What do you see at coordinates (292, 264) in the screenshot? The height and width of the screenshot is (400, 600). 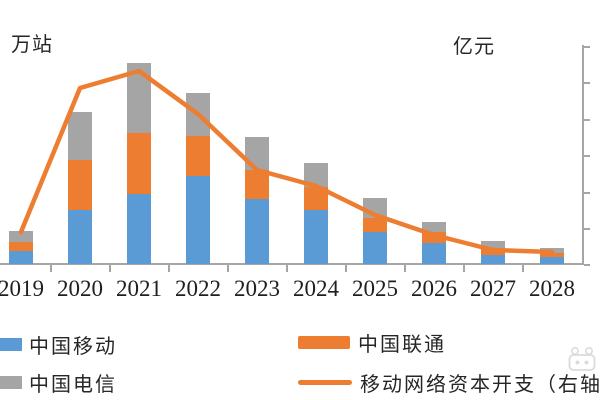 I see `x-axis-line` at bounding box center [292, 264].